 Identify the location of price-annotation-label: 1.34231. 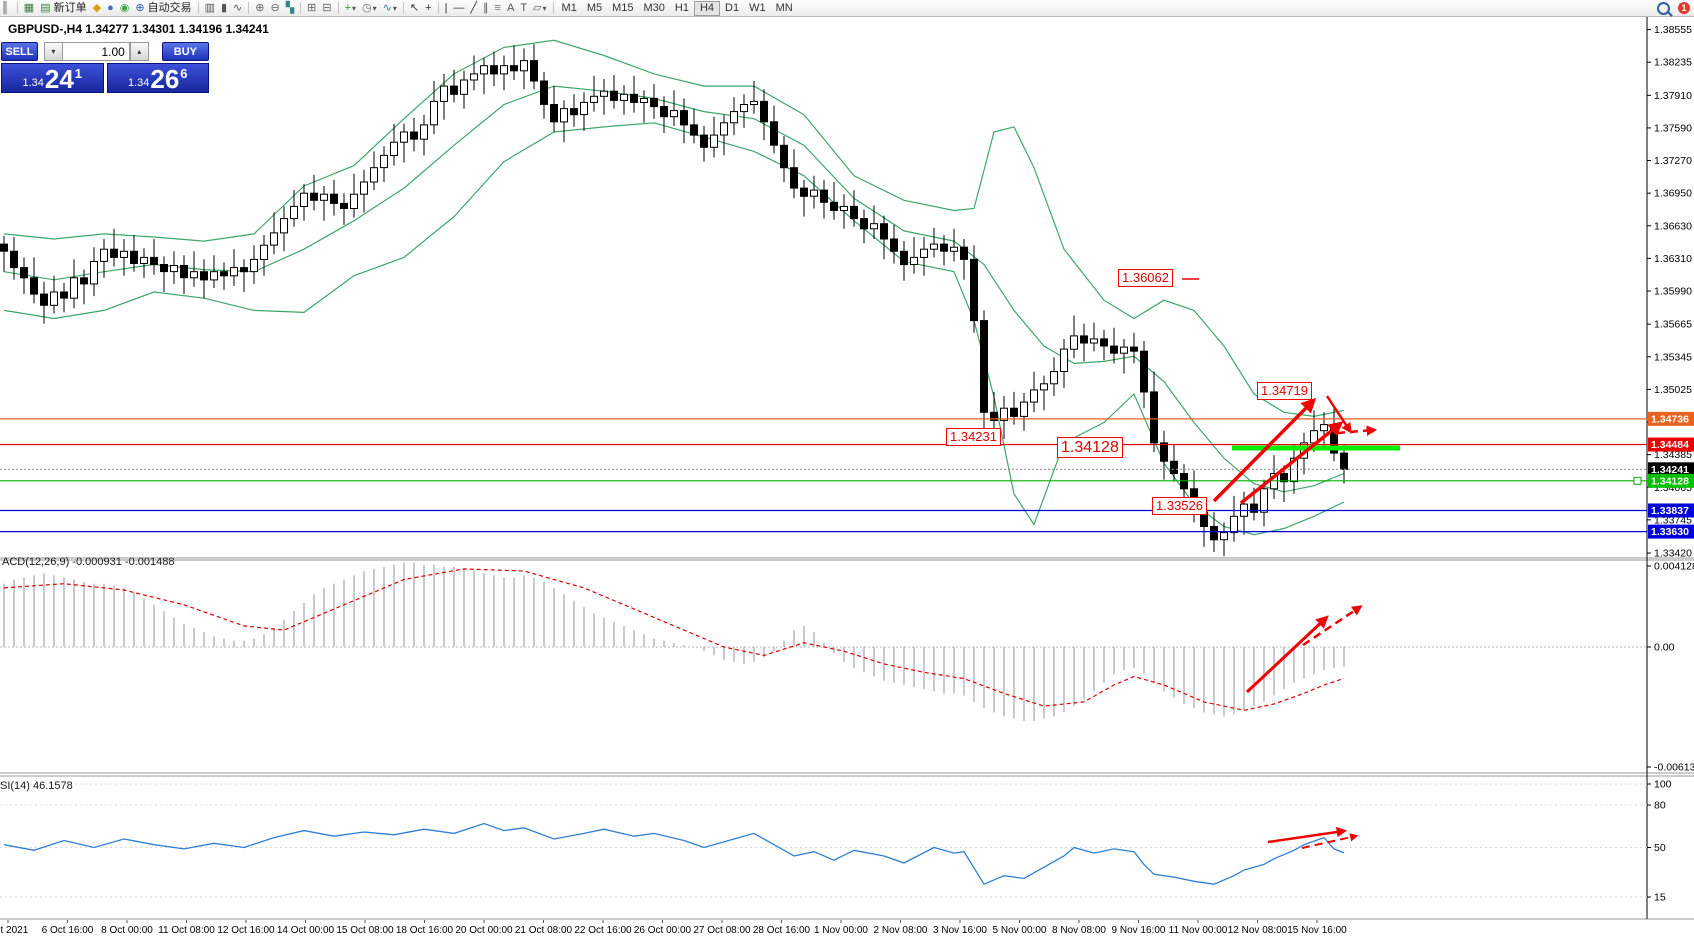
(973, 437).